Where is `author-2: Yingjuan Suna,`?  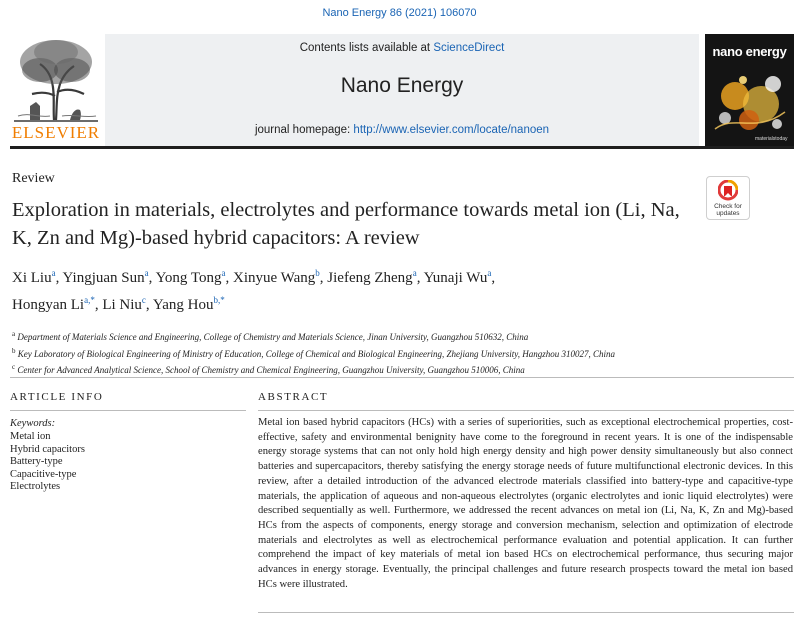
author-2: Yingjuan Suna, is located at coordinates (109, 277).